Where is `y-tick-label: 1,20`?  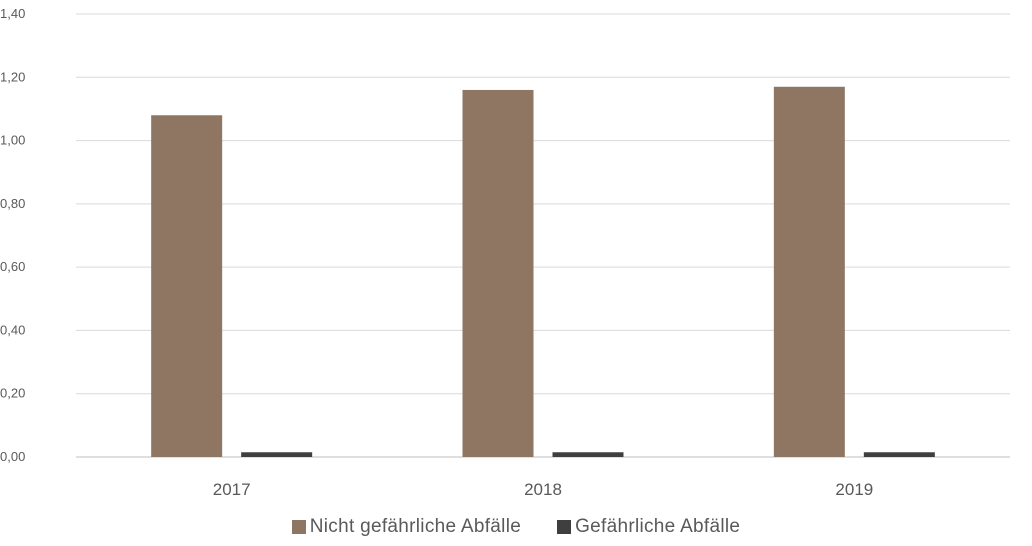
y-tick-label: 1,20 is located at coordinates (12, 76).